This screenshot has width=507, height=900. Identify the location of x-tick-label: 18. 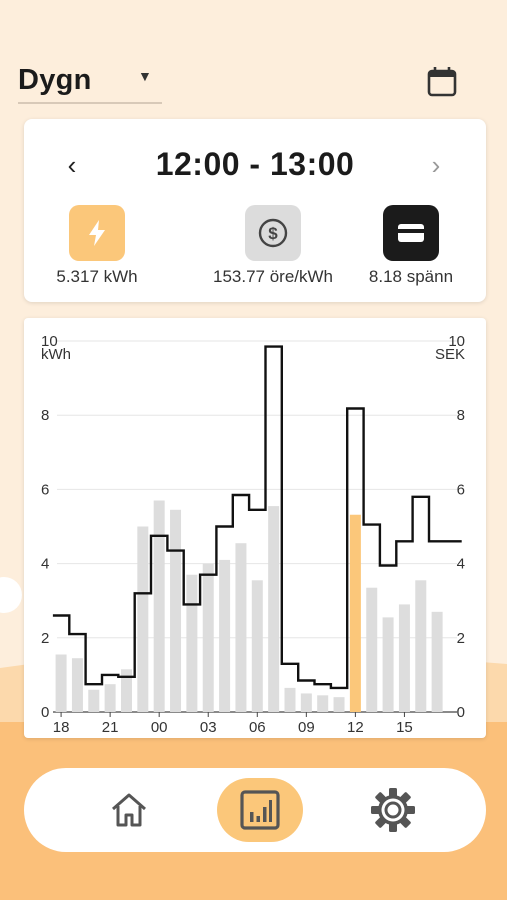
(61, 727).